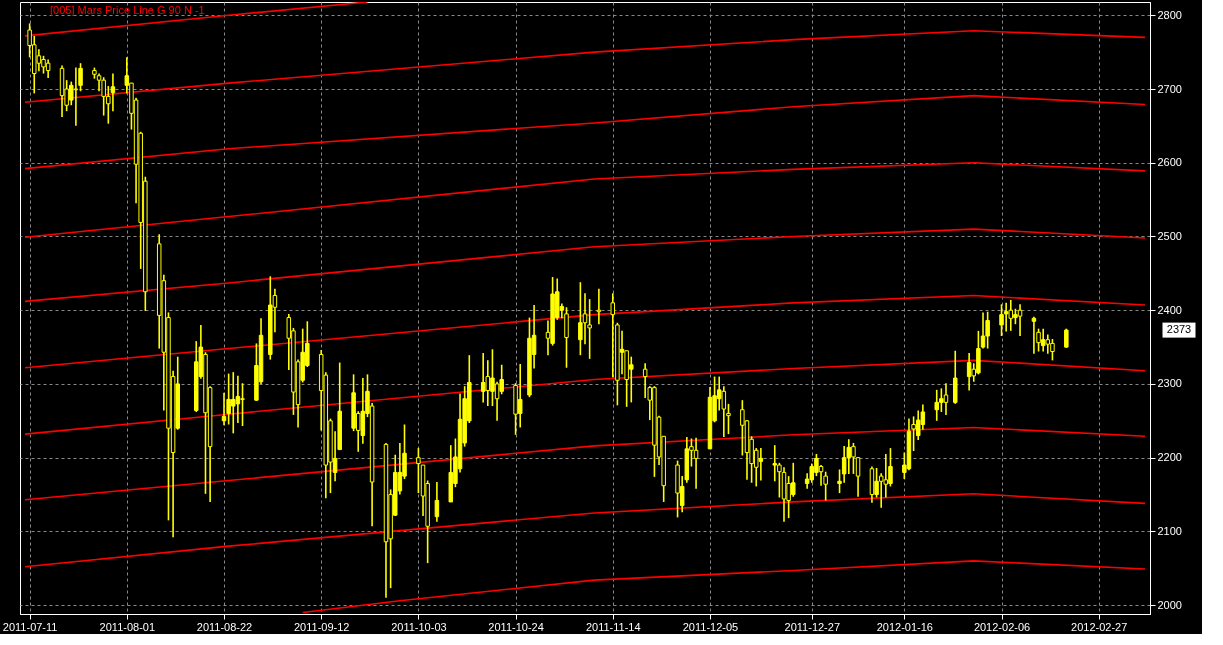 Image resolution: width=1223 pixels, height=645 pixels. What do you see at coordinates (321, 626) in the screenshot?
I see `x-tick-label: 2011-09-12` at bounding box center [321, 626].